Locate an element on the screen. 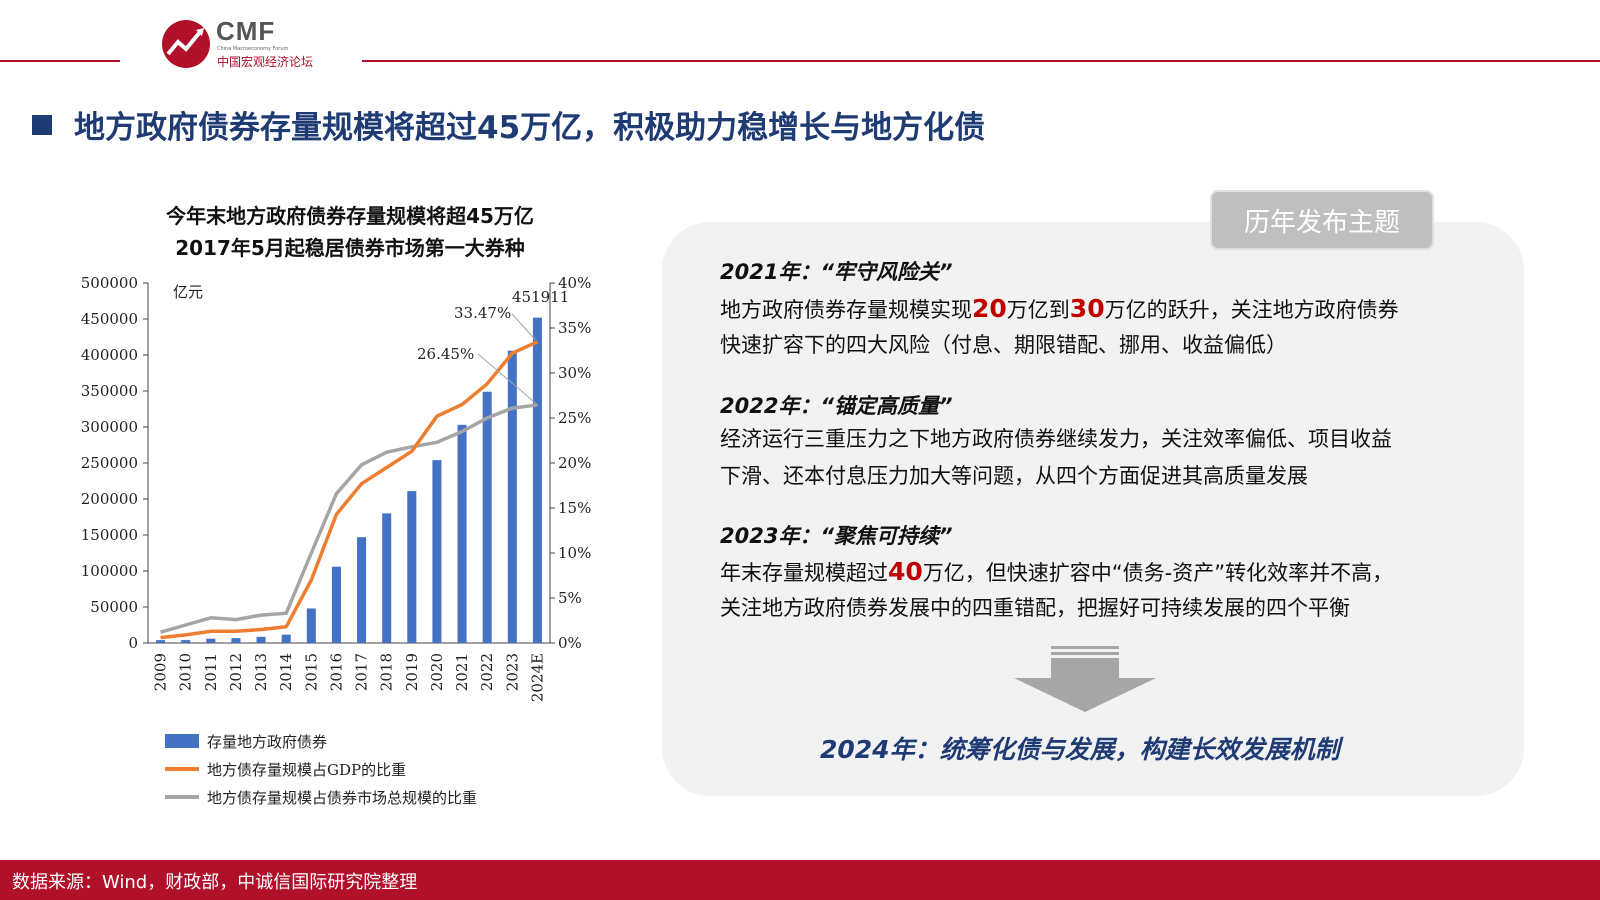  right-tick-label: 25% is located at coordinates (574, 418).